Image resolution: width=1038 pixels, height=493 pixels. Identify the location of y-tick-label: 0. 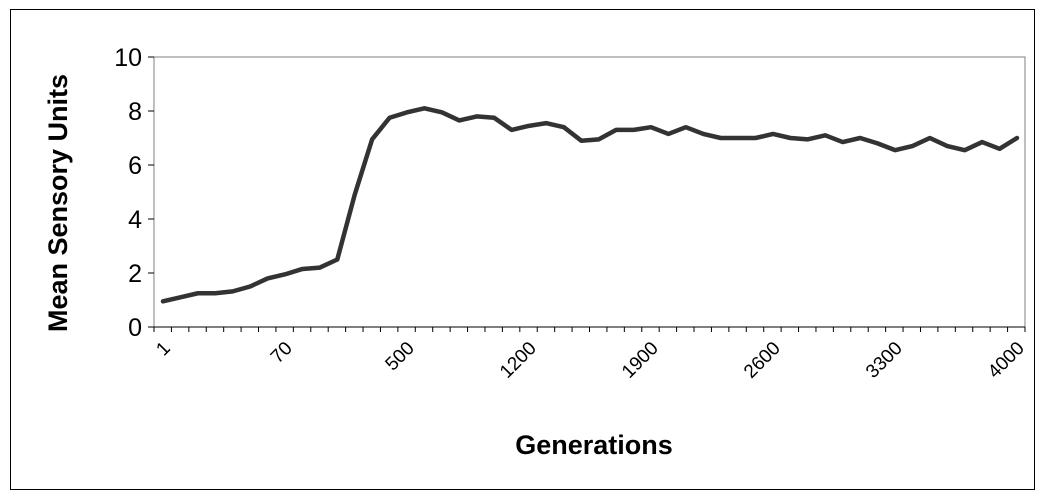
(135, 328).